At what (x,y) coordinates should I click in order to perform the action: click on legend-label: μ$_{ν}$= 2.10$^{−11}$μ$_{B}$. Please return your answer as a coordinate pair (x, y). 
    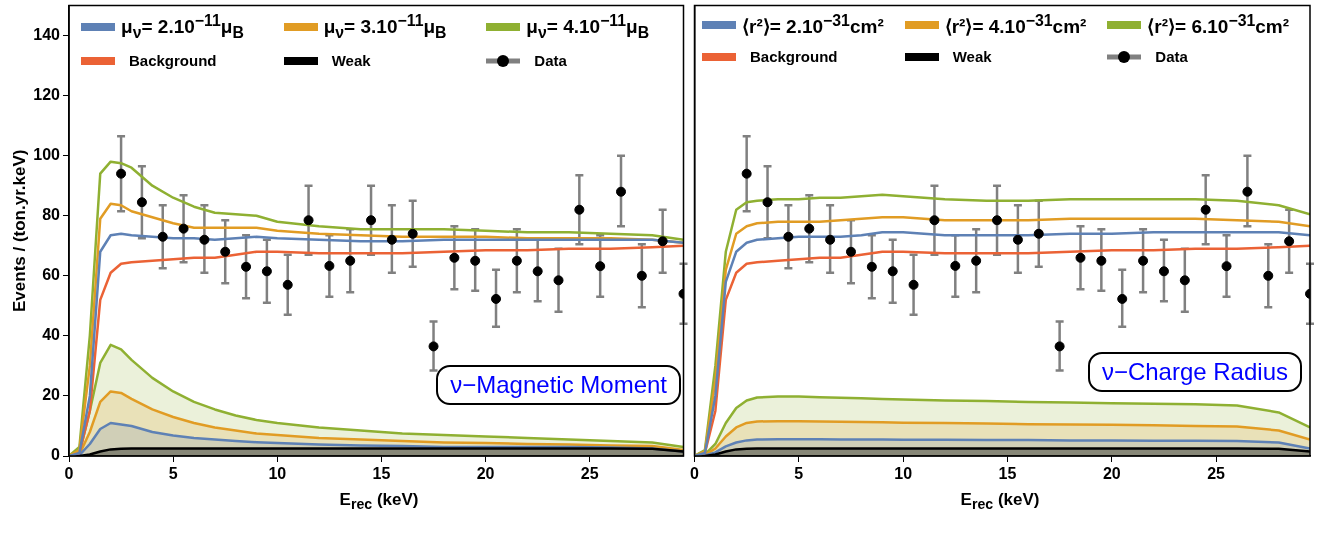
    Looking at the image, I should click on (182, 27).